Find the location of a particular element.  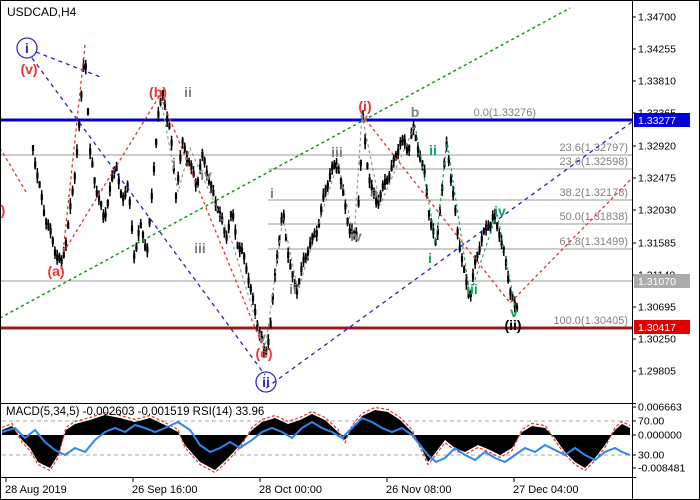

date-axis-label: 28 Aug 2019 is located at coordinates (36, 490).